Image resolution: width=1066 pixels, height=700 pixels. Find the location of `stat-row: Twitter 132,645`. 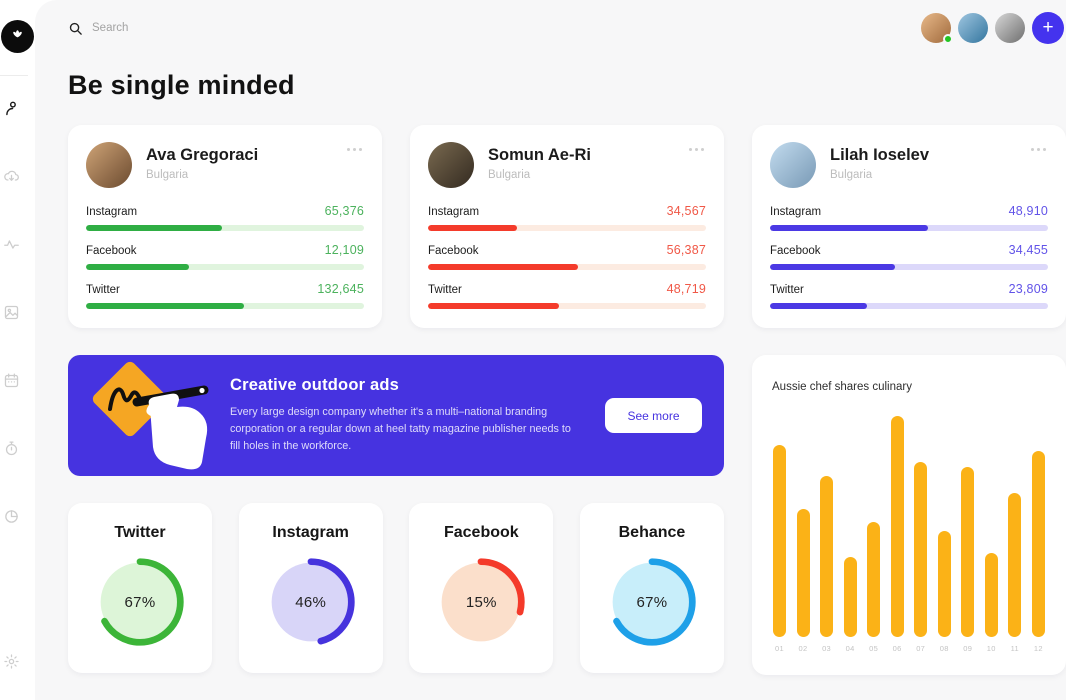

stat-row: Twitter 132,645 is located at coordinates (225, 295).